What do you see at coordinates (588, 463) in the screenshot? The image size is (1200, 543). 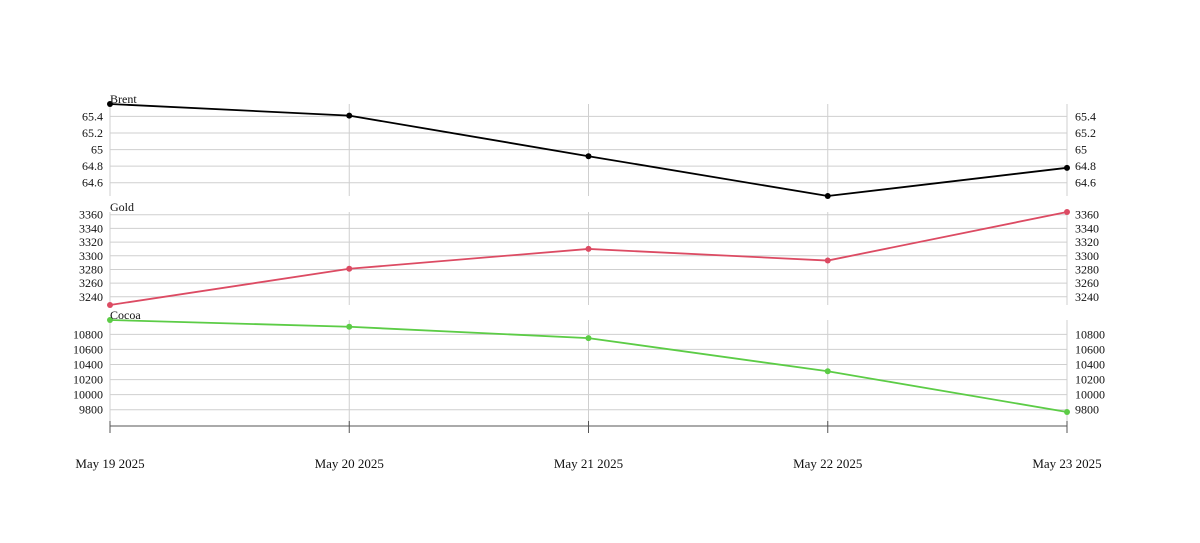 I see `x-axis-date-label: May 21 2025` at bounding box center [588, 463].